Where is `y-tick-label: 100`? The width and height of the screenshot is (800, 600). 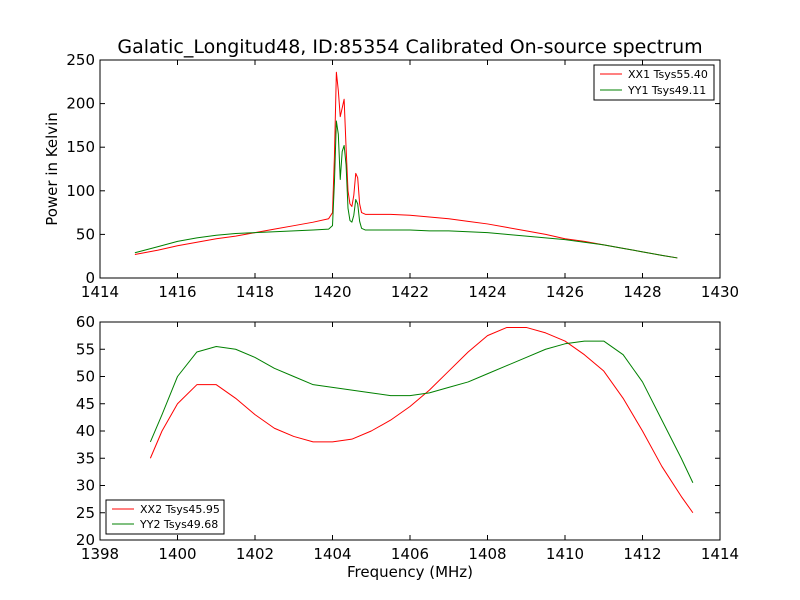 y-tick-label: 100 is located at coordinates (80, 191).